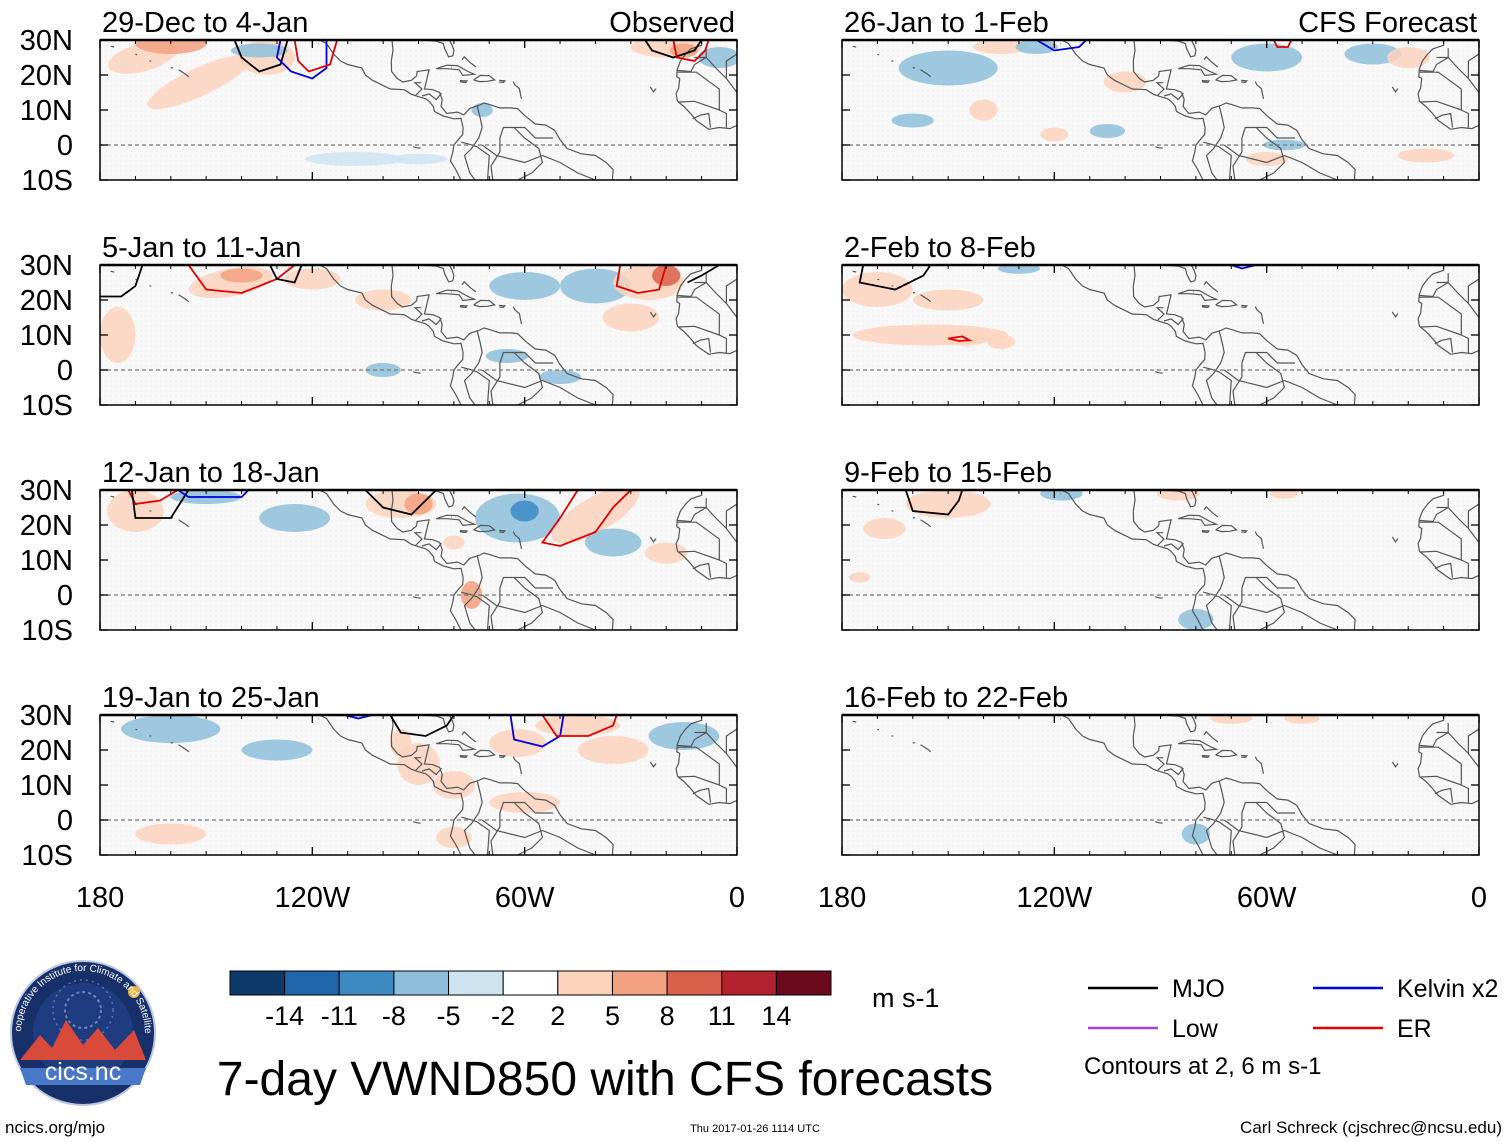 The width and height of the screenshot is (1510, 1142). What do you see at coordinates (667, 1016) in the screenshot?
I see `colorbar-tick-label: 8` at bounding box center [667, 1016].